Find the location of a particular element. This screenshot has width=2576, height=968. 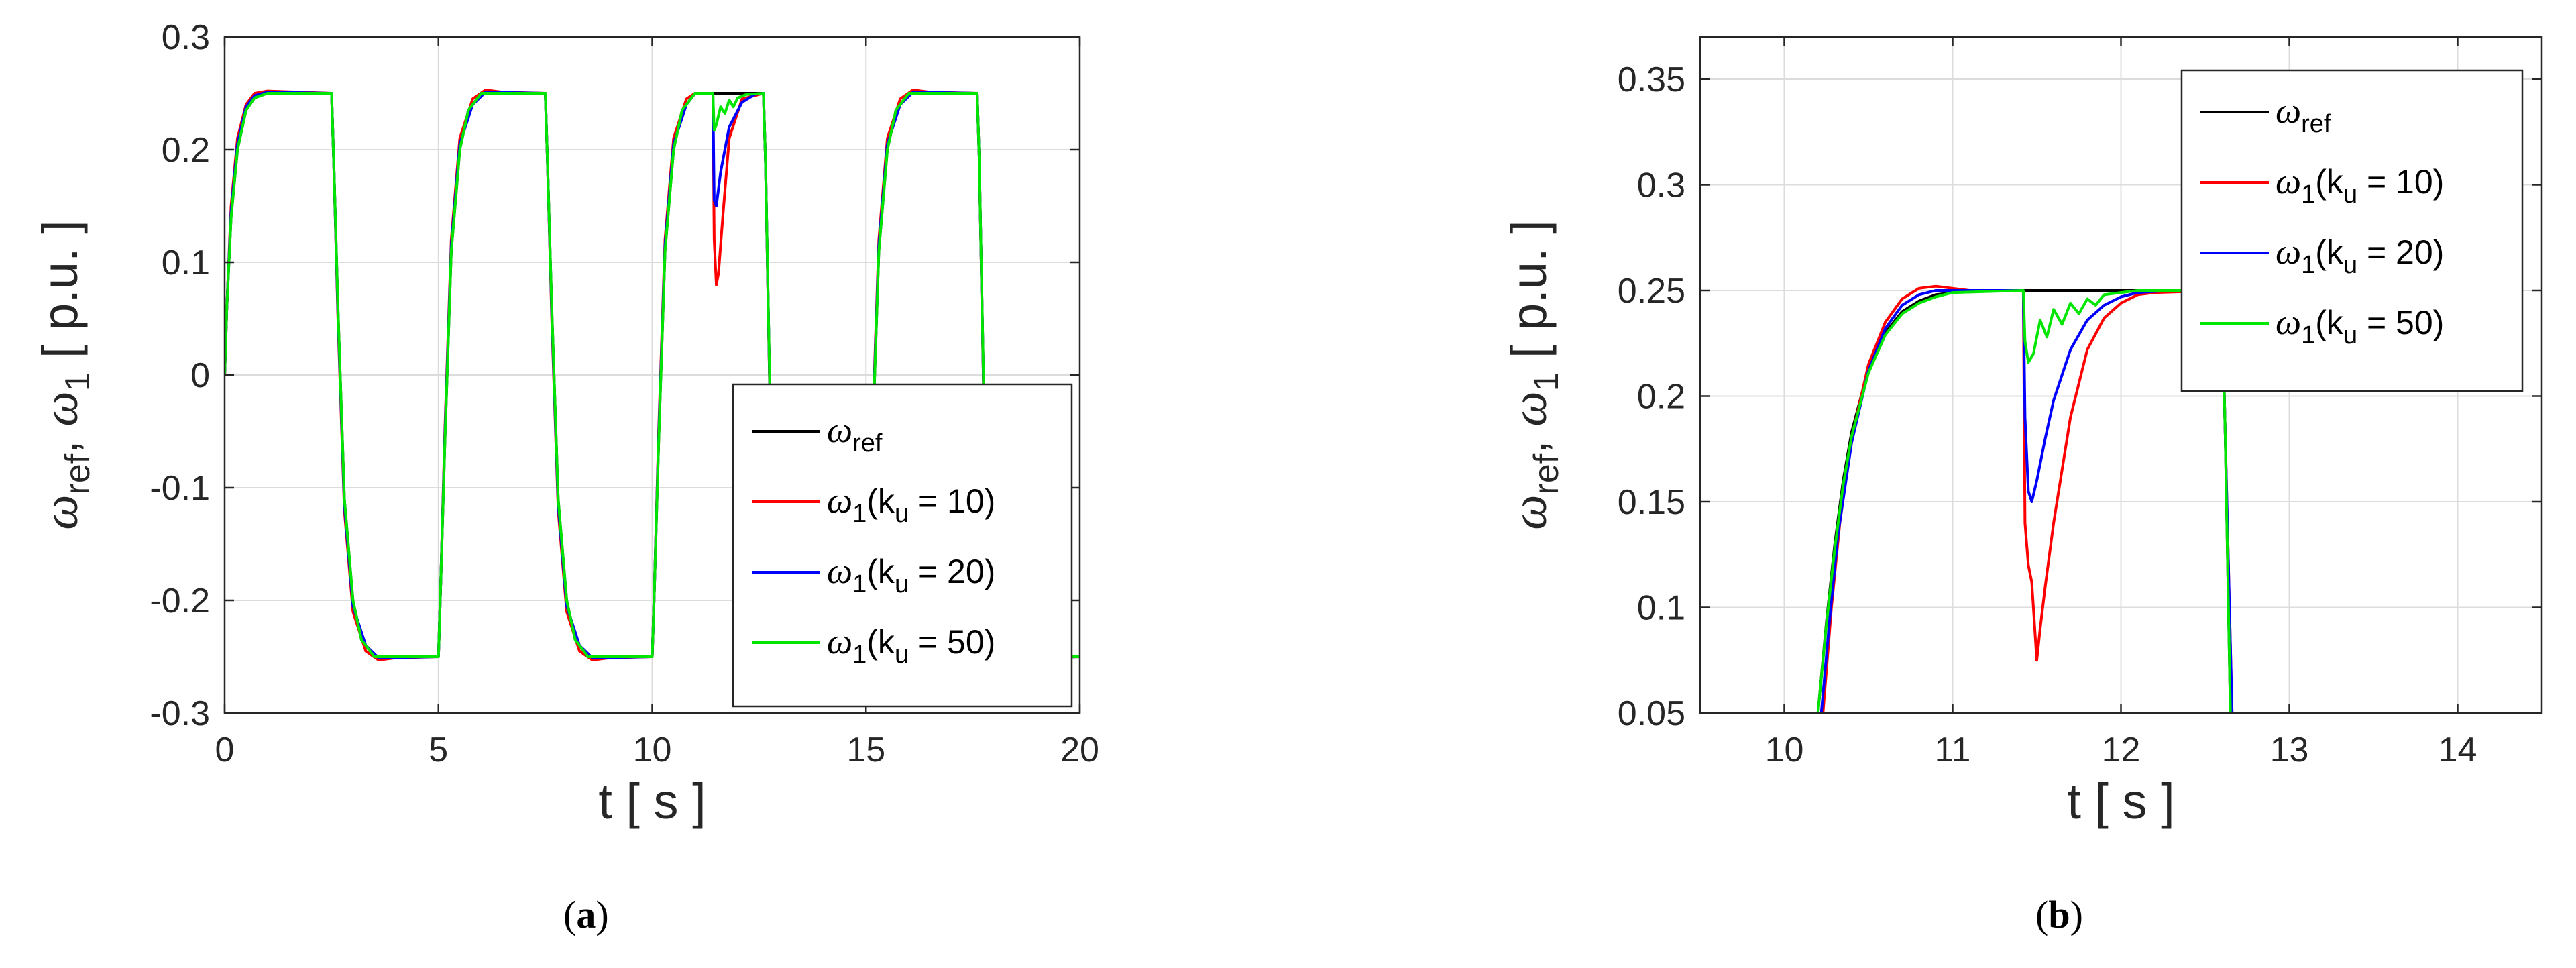

y-tick-label: 0.15 is located at coordinates (1651, 502).